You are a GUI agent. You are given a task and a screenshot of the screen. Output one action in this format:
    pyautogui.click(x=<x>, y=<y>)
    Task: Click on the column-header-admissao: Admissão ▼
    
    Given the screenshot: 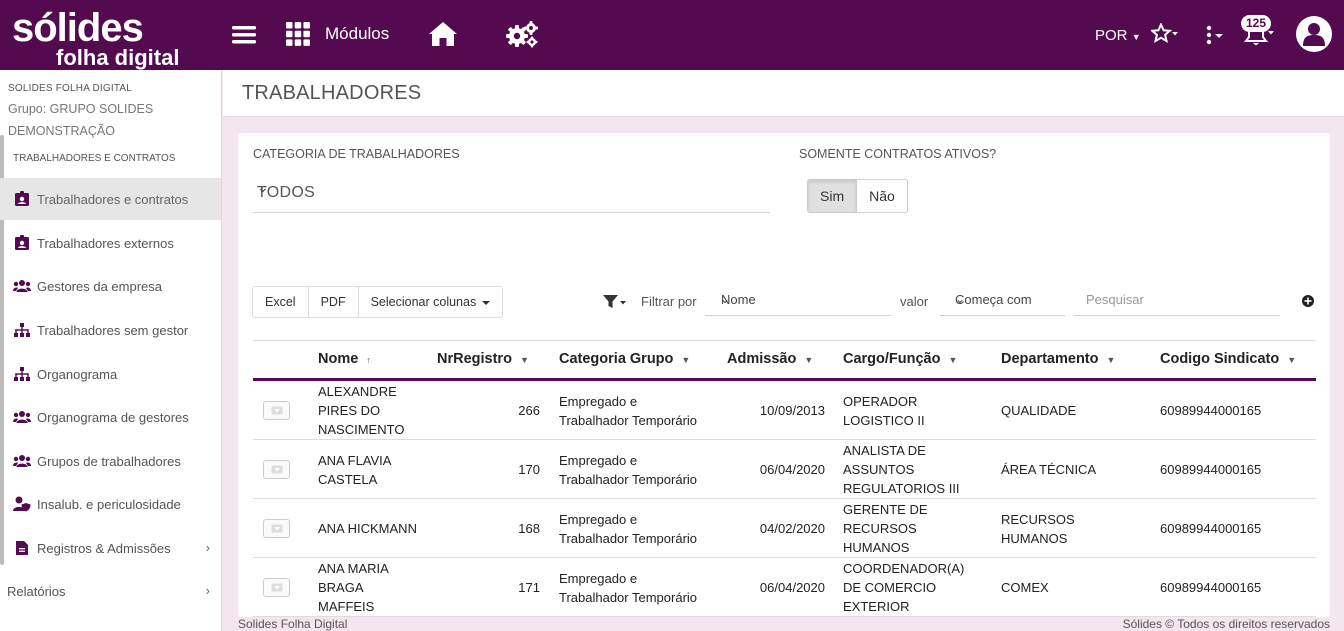 What is the action you would take?
    pyautogui.click(x=770, y=359)
    